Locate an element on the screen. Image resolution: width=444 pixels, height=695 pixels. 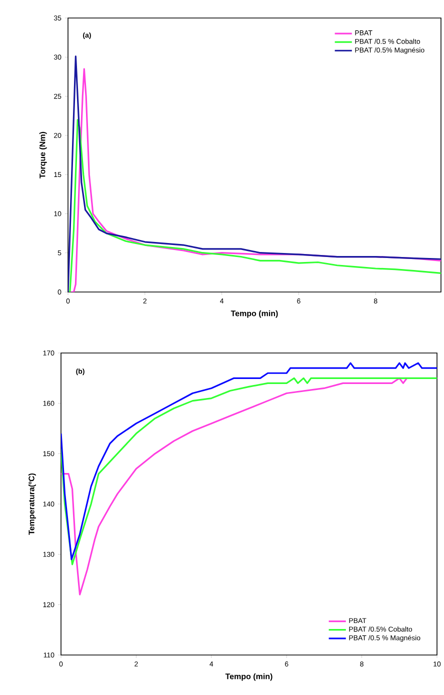
y-axis-title: Torque (Nm) is located at coordinates (43, 155).